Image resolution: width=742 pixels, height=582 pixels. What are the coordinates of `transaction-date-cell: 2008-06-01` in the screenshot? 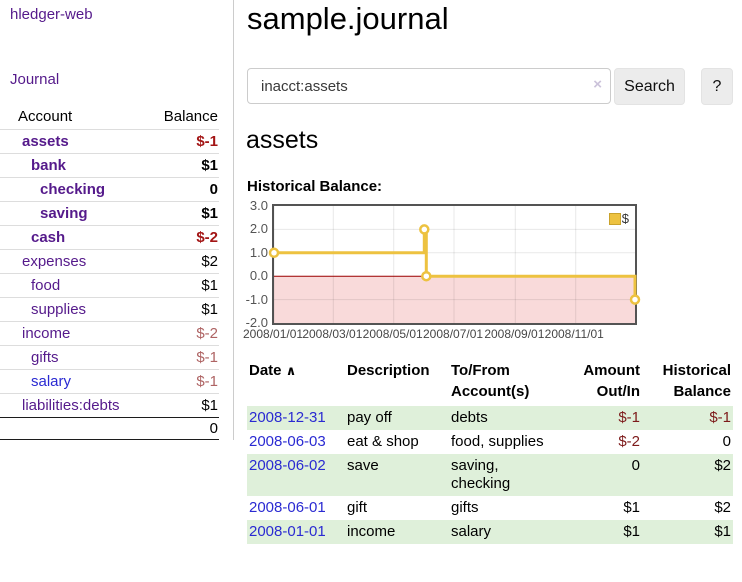 It's located at (296, 508).